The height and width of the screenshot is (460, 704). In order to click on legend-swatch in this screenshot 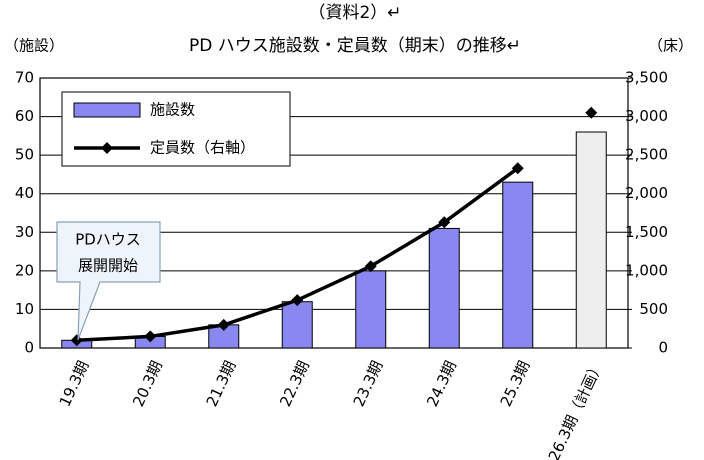, I will do `click(107, 110)`.